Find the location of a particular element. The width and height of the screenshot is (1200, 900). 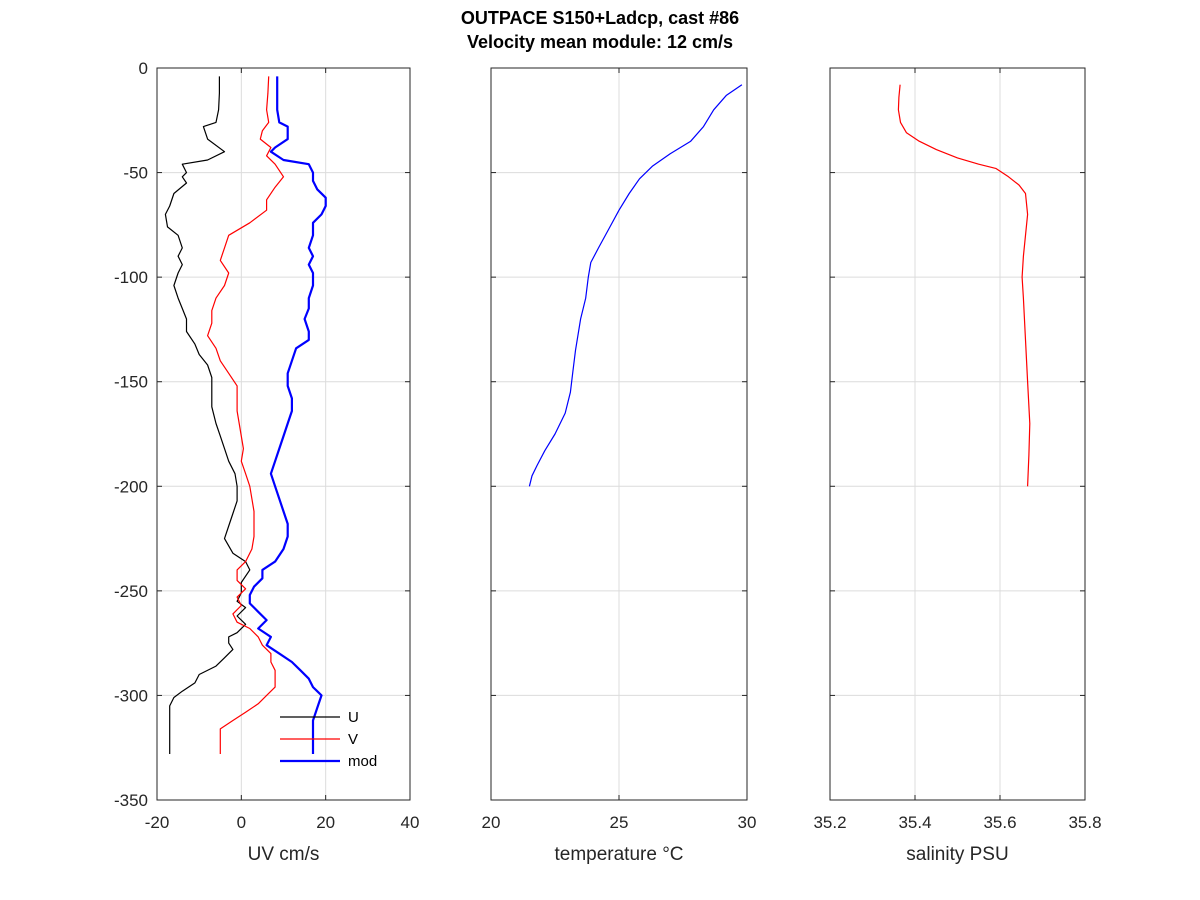

legend-label-mod: mod is located at coordinates (362, 761).